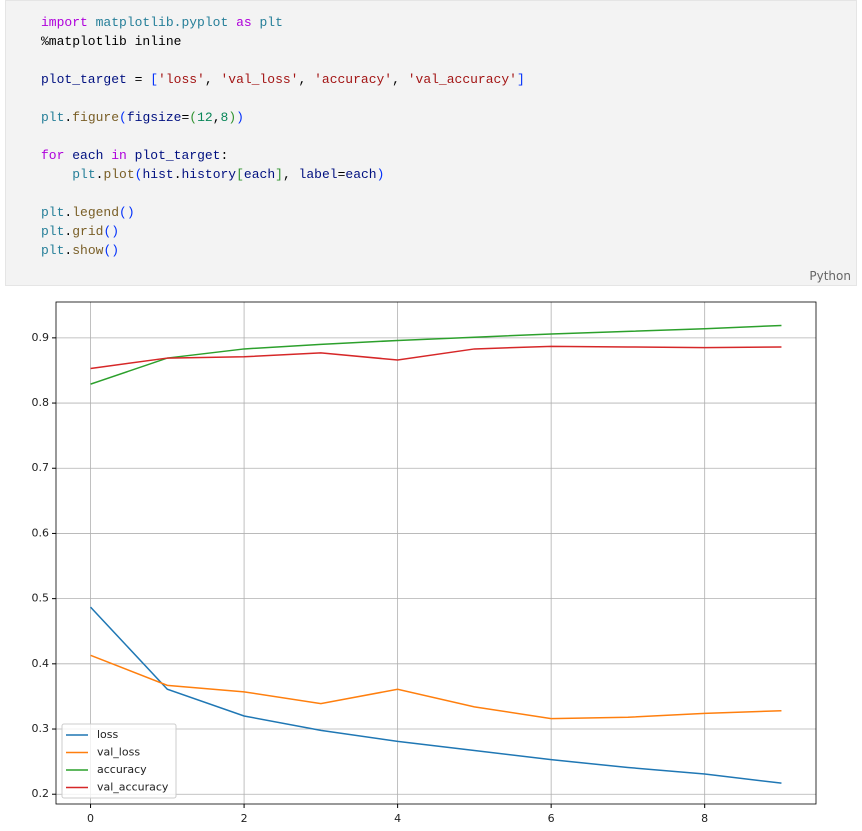 The width and height of the screenshot is (862, 831). What do you see at coordinates (318, 174) in the screenshot?
I see `code-token: label` at bounding box center [318, 174].